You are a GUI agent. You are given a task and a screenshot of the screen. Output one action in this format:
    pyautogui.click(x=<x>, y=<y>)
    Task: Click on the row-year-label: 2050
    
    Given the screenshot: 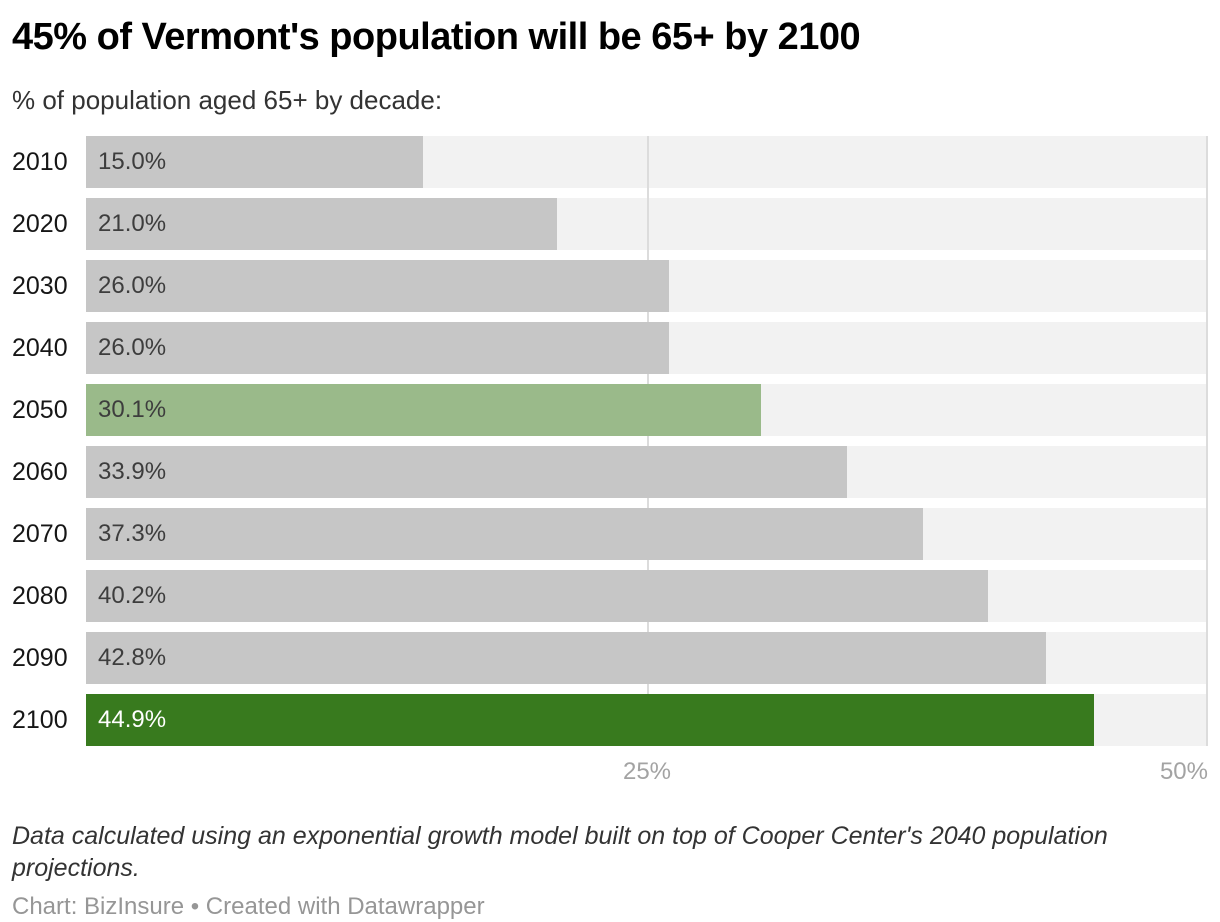 What is the action you would take?
    pyautogui.click(x=40, y=410)
    